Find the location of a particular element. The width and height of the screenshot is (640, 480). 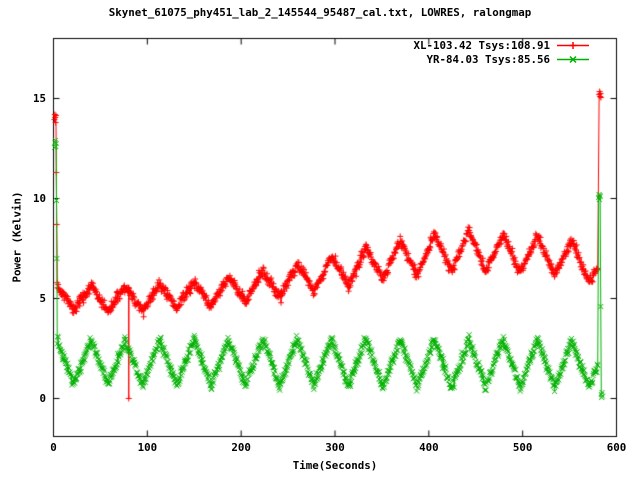

legend-plus-icon is located at coordinates (573, 45).